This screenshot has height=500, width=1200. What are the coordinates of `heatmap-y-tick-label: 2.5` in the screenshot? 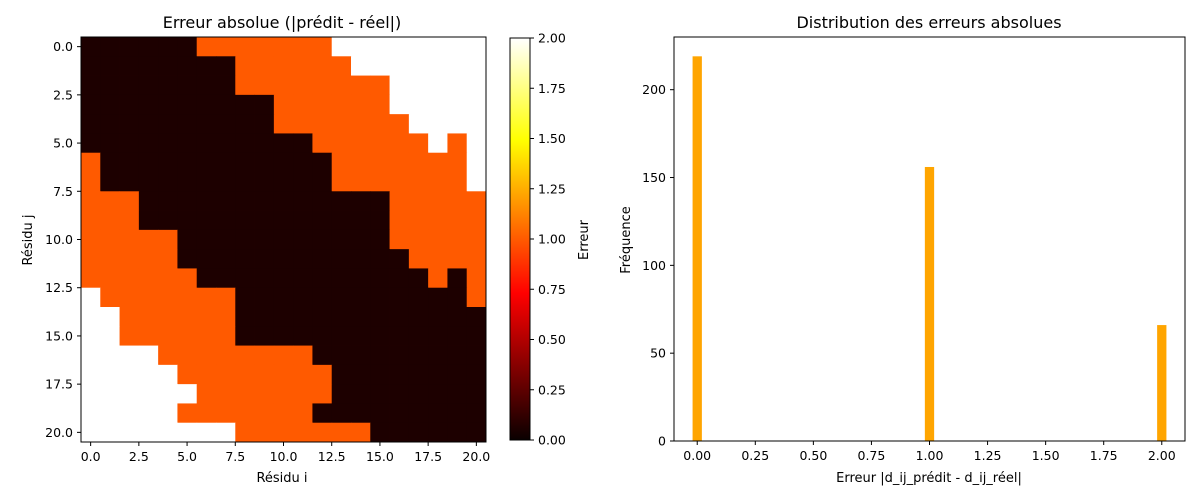 It's located at (63, 94).